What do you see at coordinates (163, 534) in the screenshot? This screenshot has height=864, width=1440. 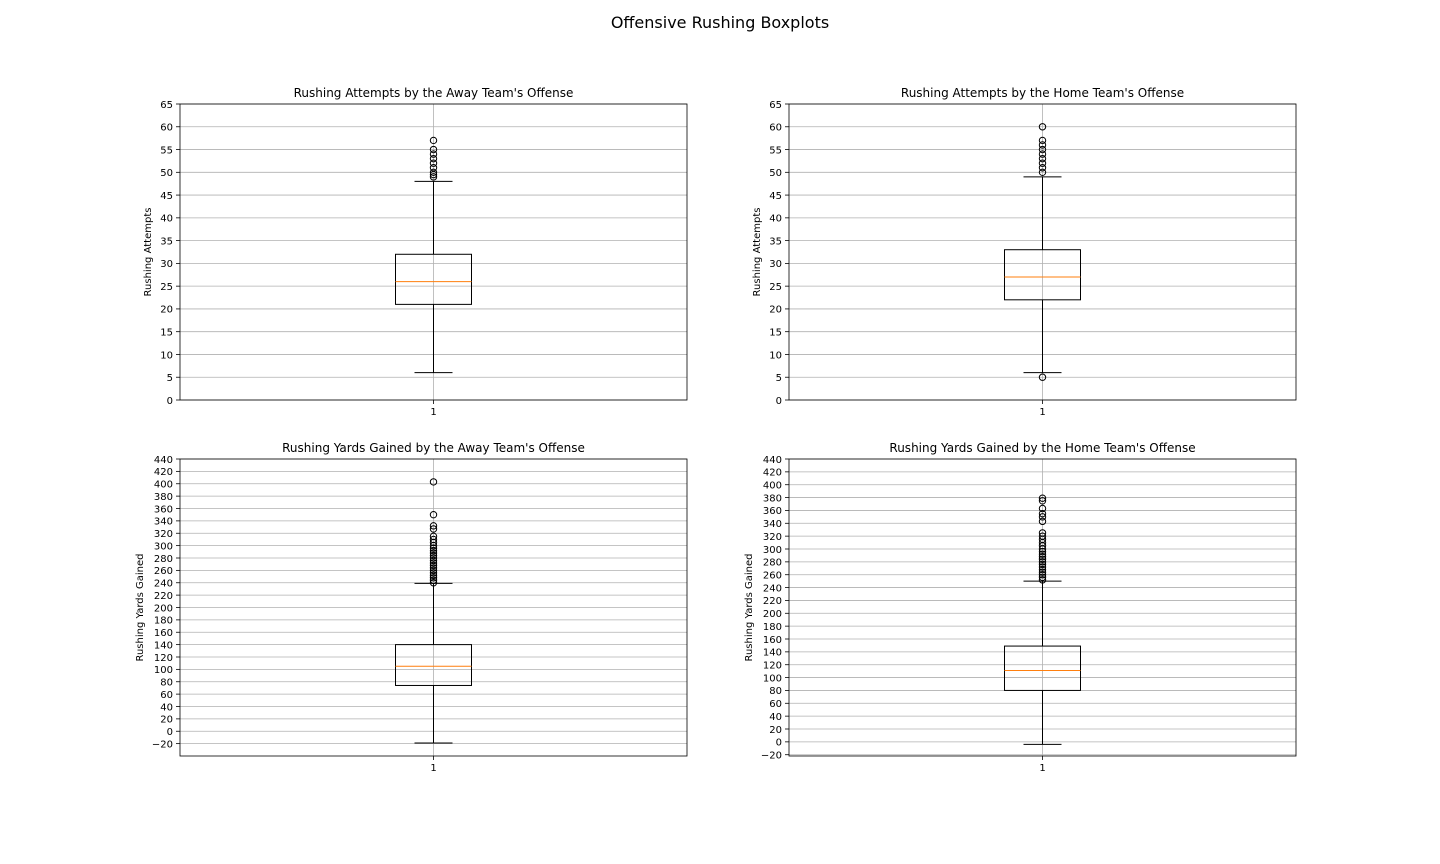 I see `y-tick-label: 320` at bounding box center [163, 534].